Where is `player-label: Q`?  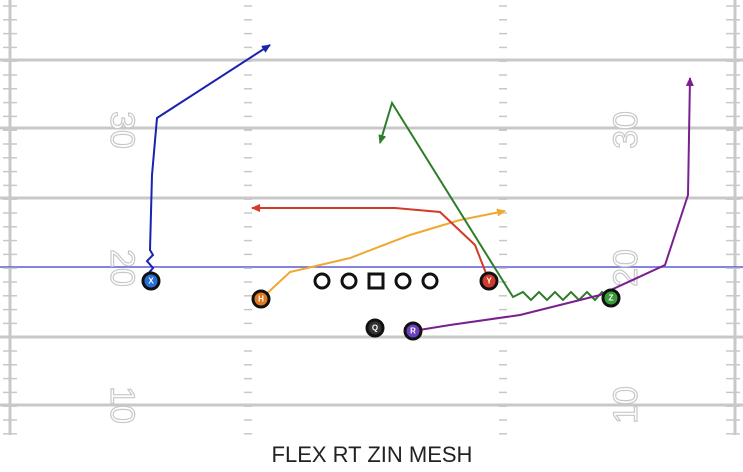
player-label: Q is located at coordinates (375, 328).